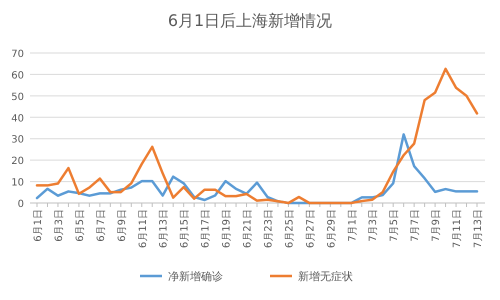 The image size is (500, 300). I want to click on x-tick-label: 6月5日, so click(80, 225).